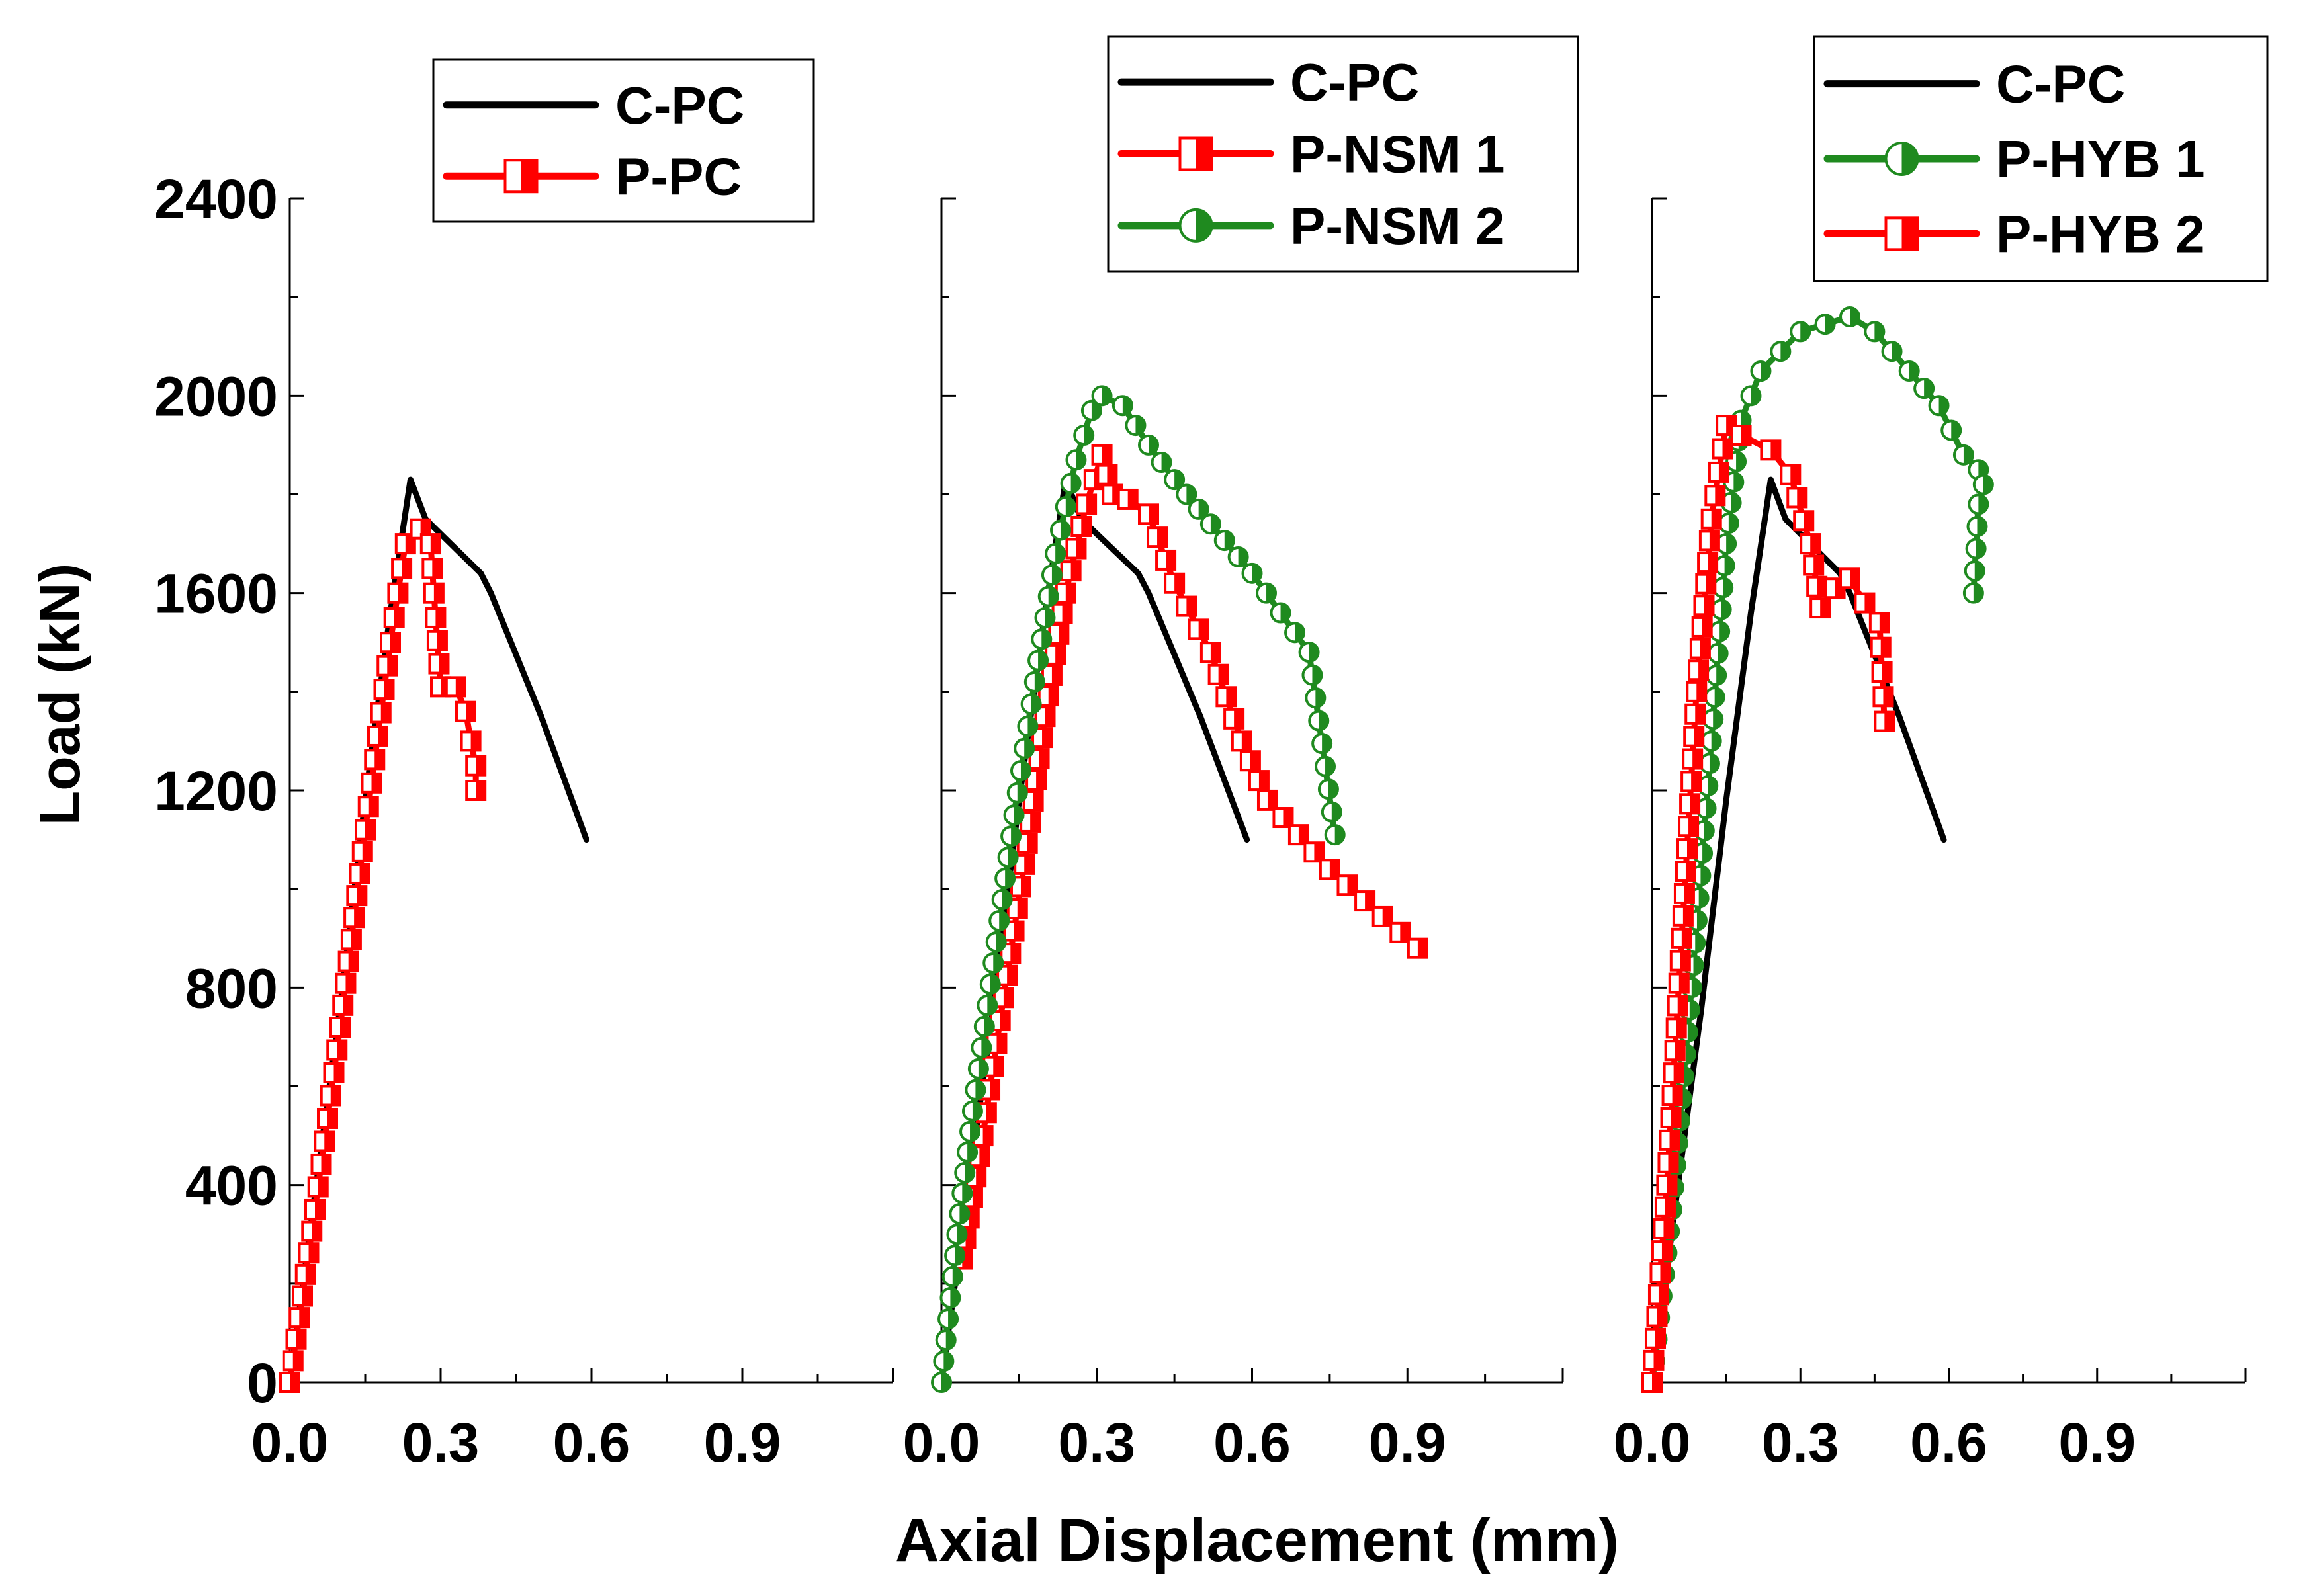  Describe the element at coordinates (383, 956) in the screenshot. I see `series-p-pc` at that location.